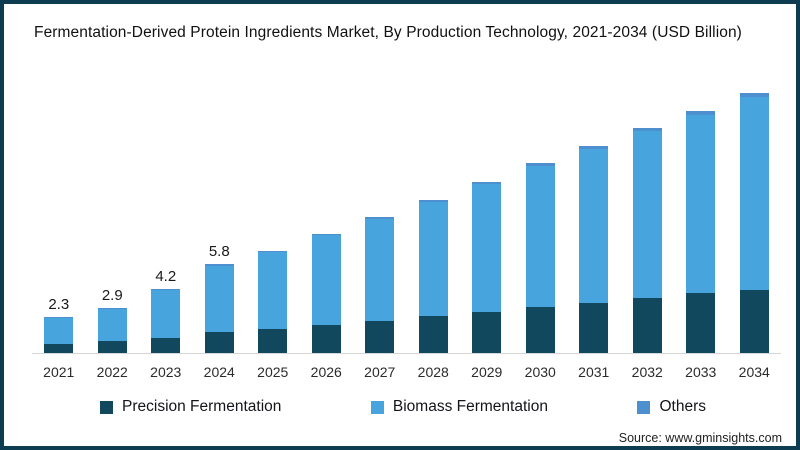 The height and width of the screenshot is (450, 800). What do you see at coordinates (326, 338) in the screenshot?
I see `bar-segment-precision-fermentation-2026` at bounding box center [326, 338].